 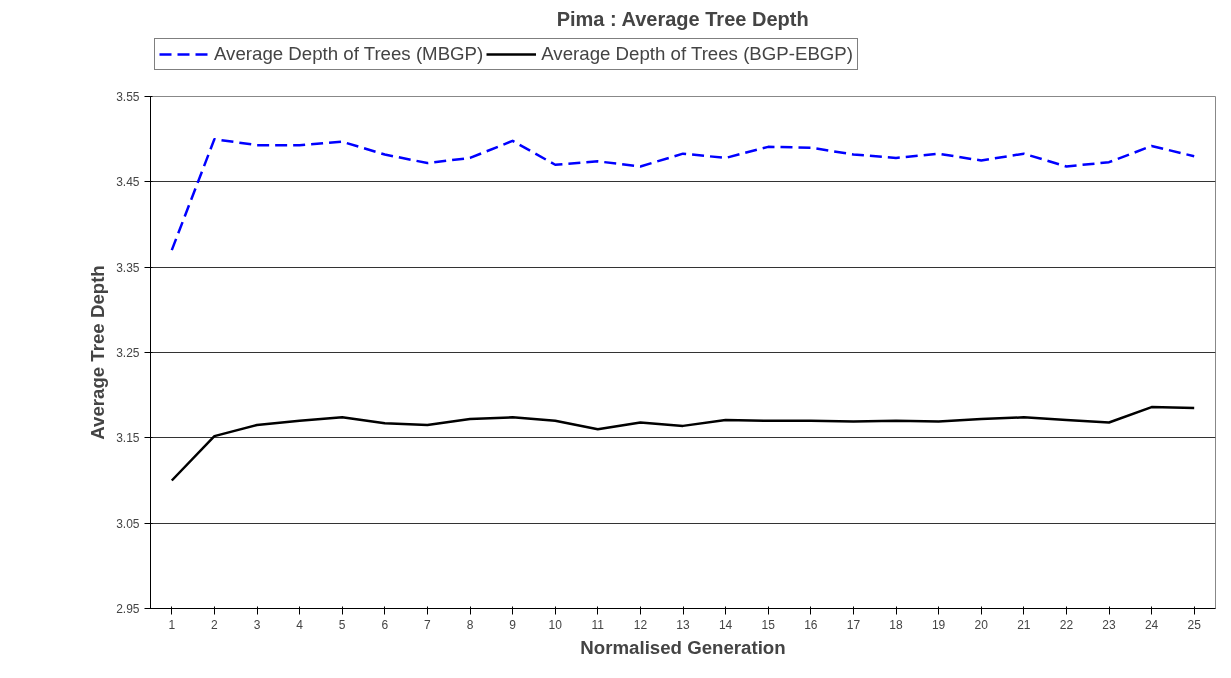 I want to click on x-tick-label: 6, so click(x=385, y=624).